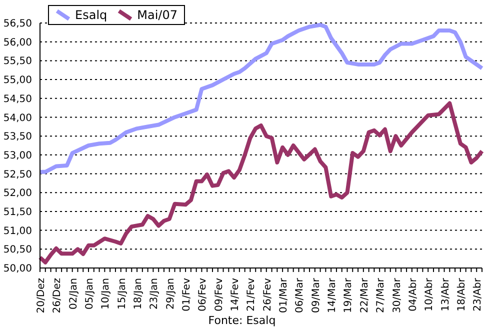  What do you see at coordinates (17, 24) in the screenshot?
I see `y-tick-label: 56,50` at bounding box center [17, 24].